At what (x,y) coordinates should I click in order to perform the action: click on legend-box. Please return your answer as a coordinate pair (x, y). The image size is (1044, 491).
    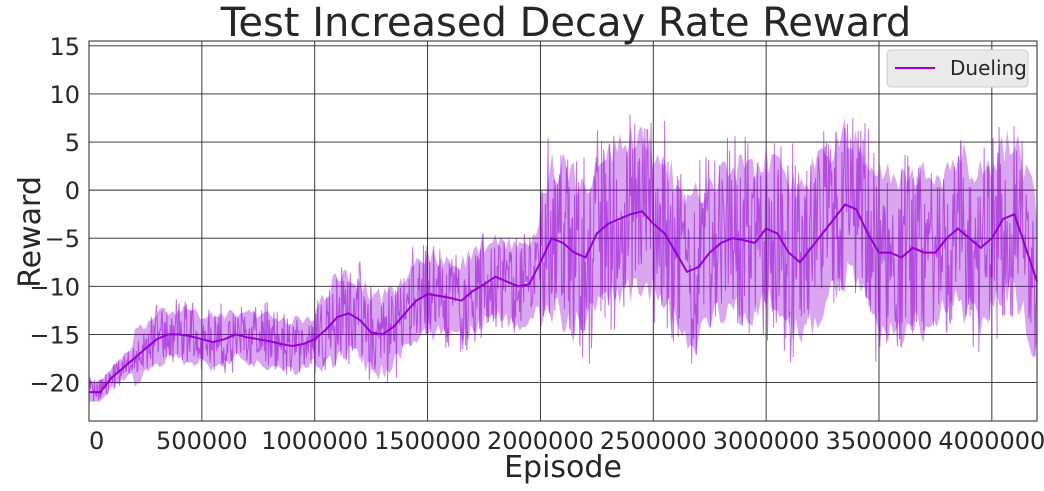
    Looking at the image, I should click on (957, 68).